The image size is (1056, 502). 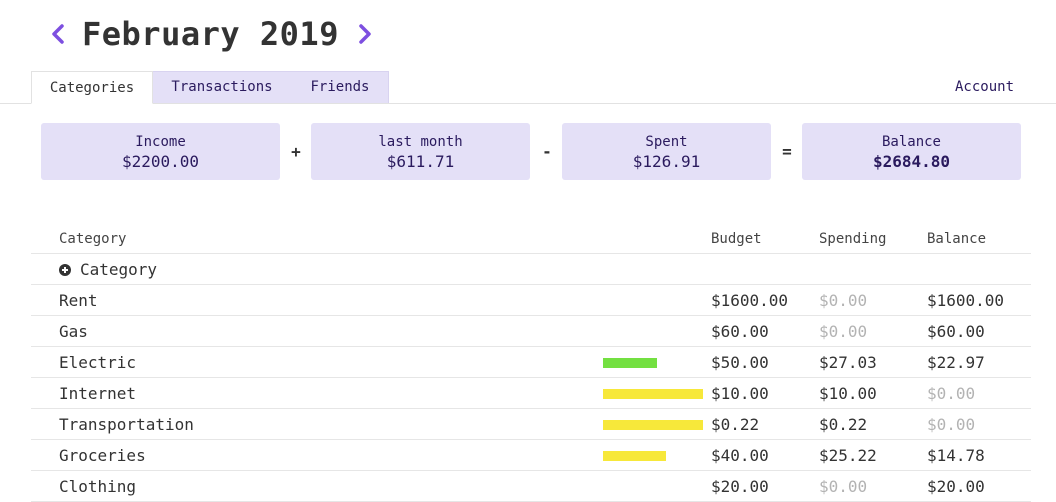 What do you see at coordinates (119, 269) in the screenshot?
I see `add-category-label: Category` at bounding box center [119, 269].